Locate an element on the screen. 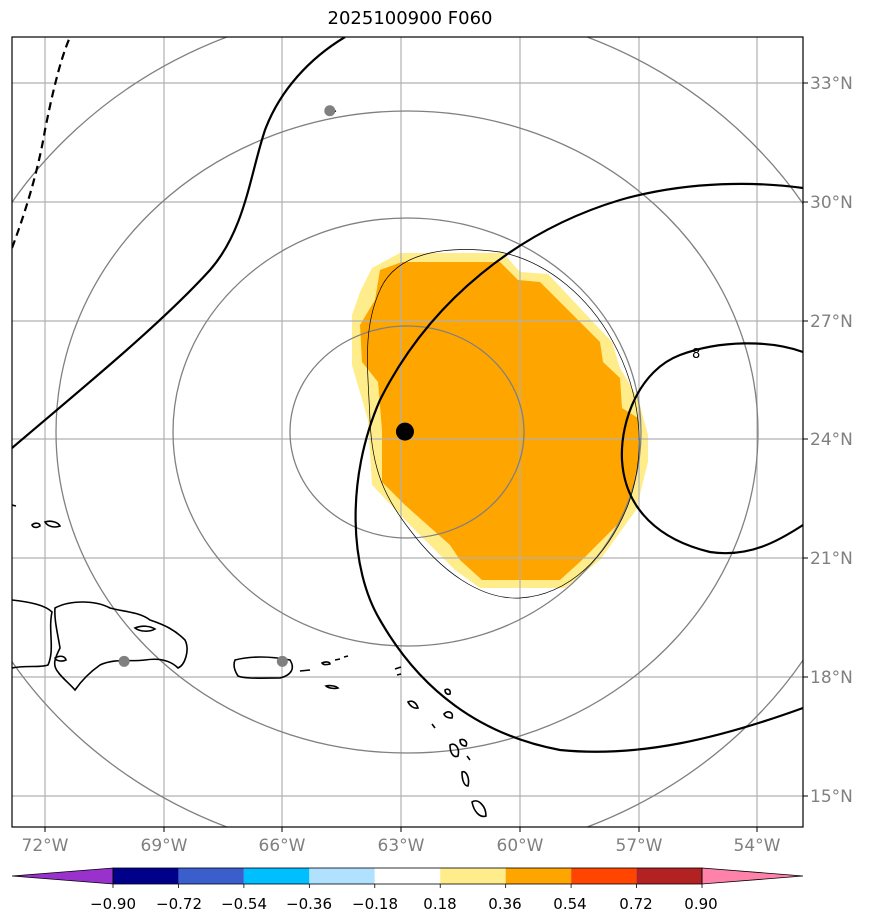 The width and height of the screenshot is (873, 924). probability-outline is located at coordinates (503, 424).